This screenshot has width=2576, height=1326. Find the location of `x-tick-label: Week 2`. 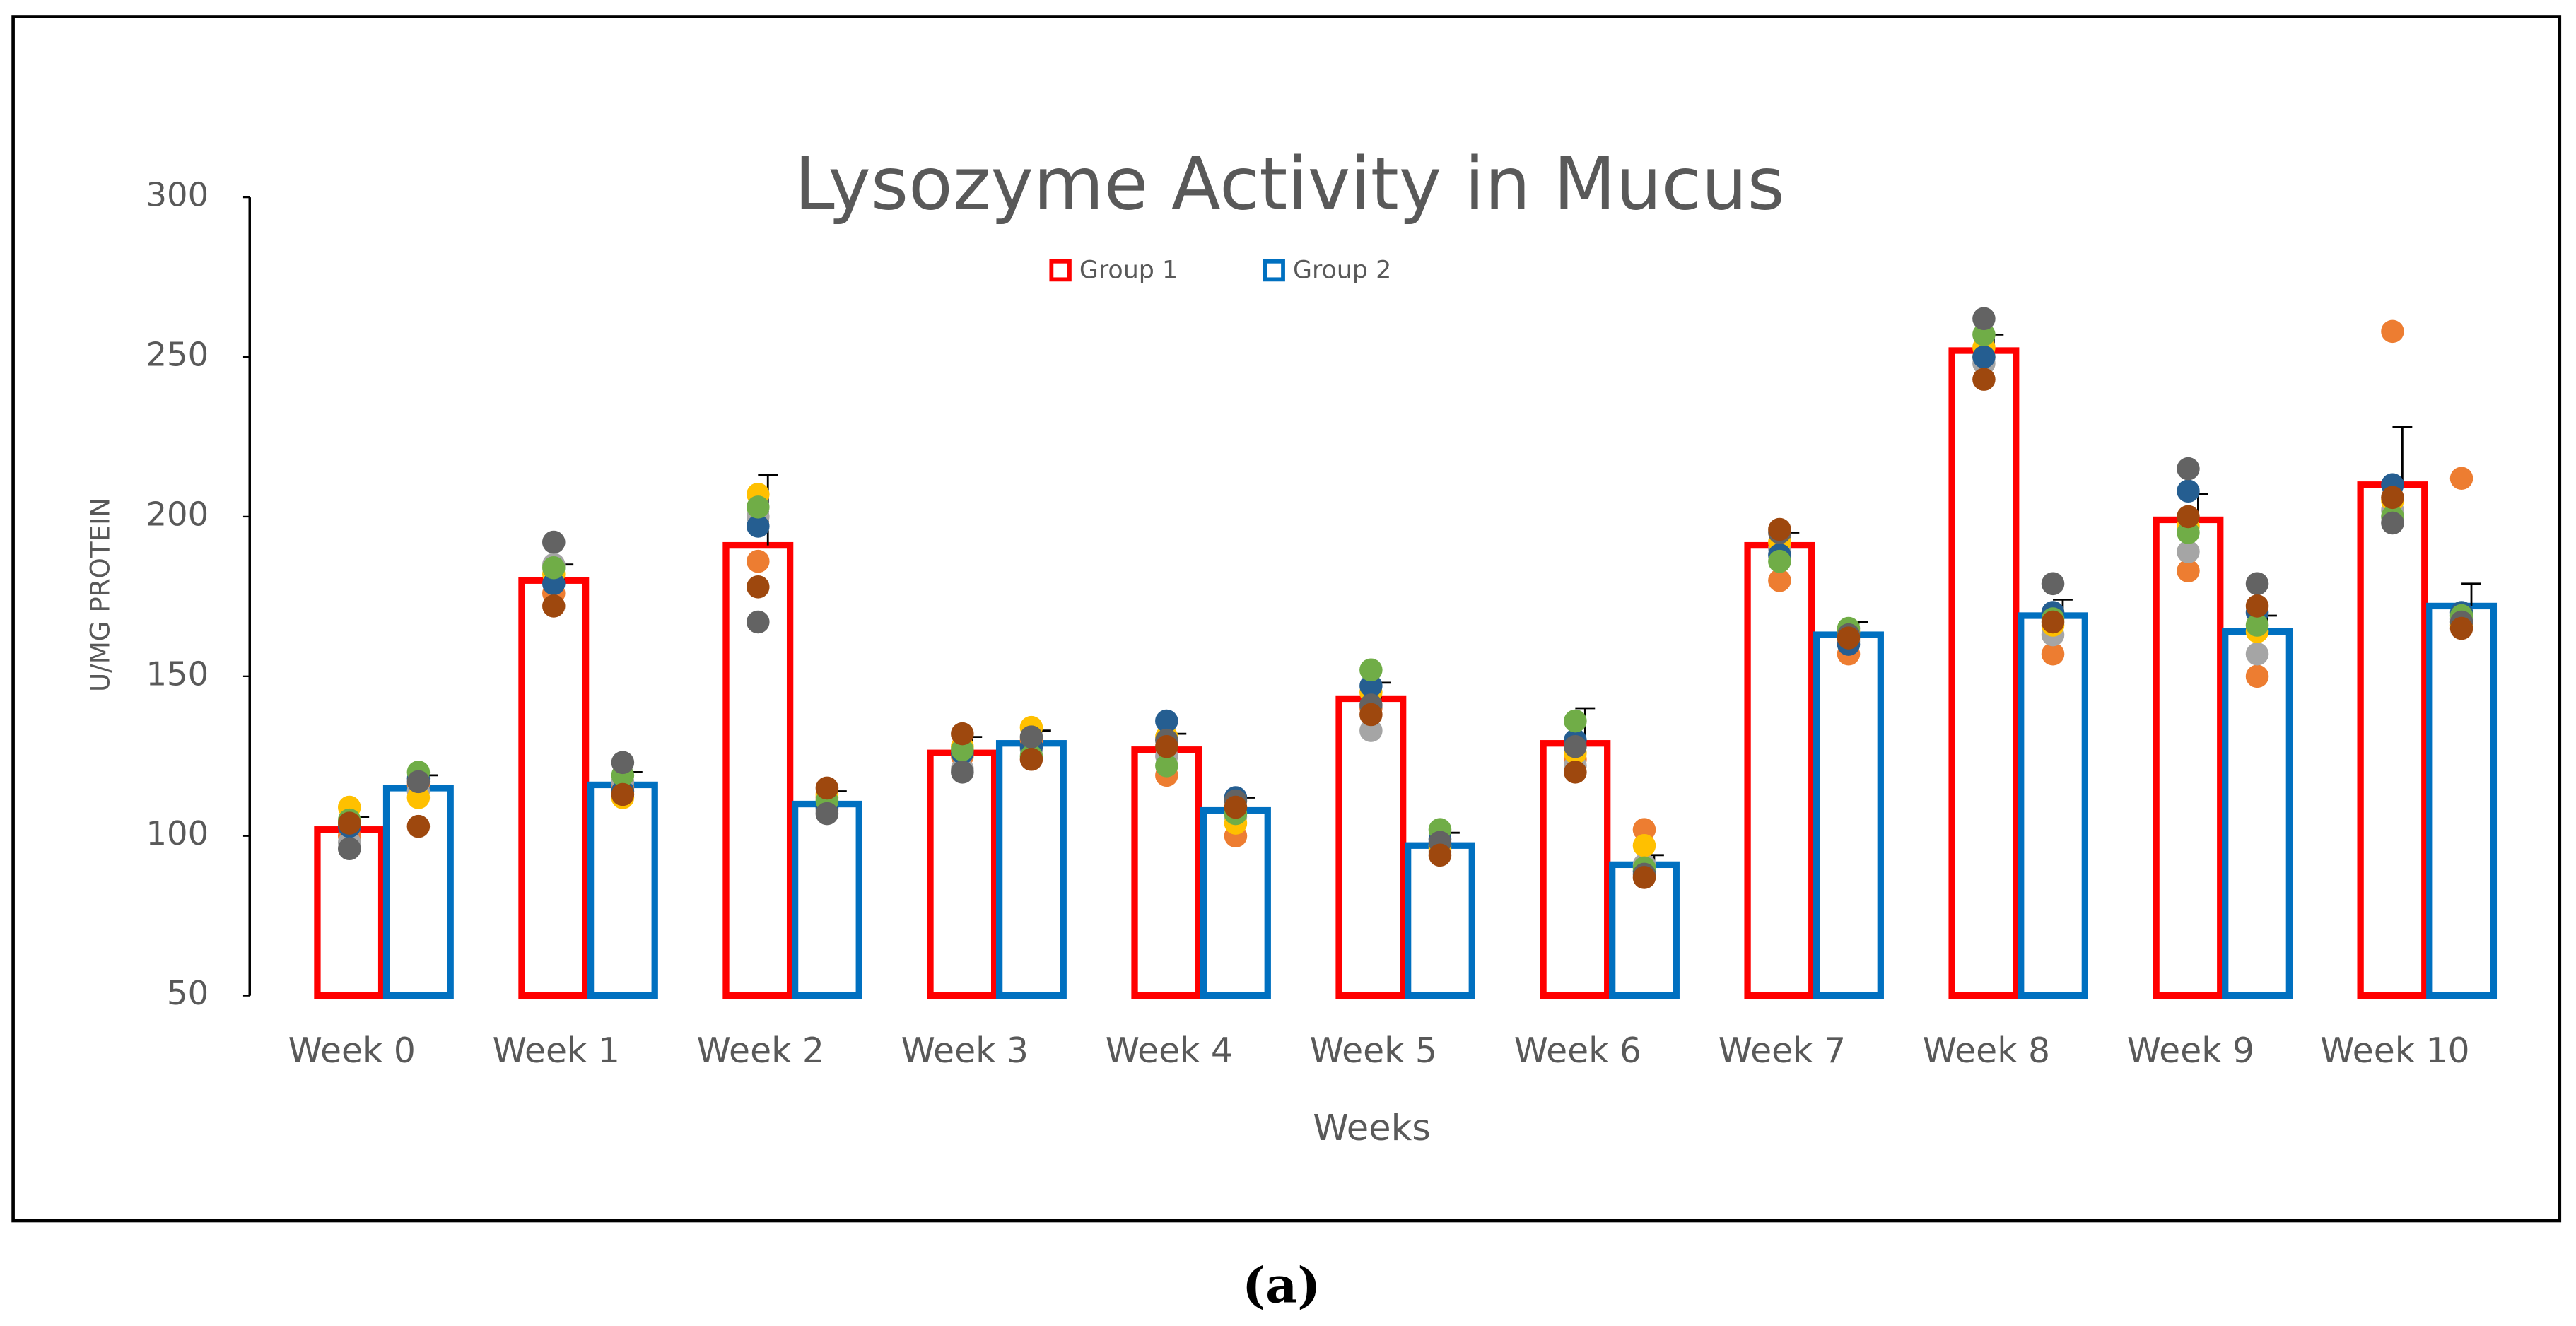

x-tick-label: Week 2 is located at coordinates (761, 1051).